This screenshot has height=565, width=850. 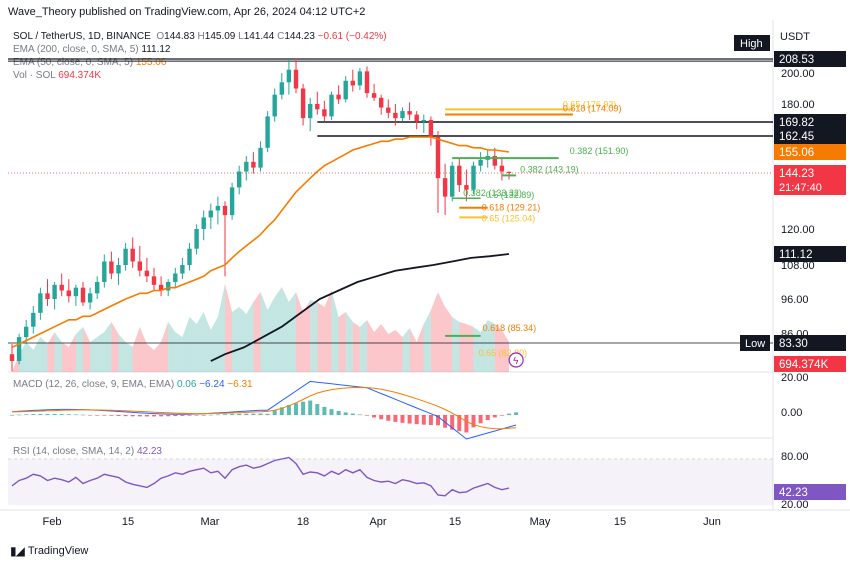 I want to click on ema50-badge: 155.06, so click(x=796, y=153).